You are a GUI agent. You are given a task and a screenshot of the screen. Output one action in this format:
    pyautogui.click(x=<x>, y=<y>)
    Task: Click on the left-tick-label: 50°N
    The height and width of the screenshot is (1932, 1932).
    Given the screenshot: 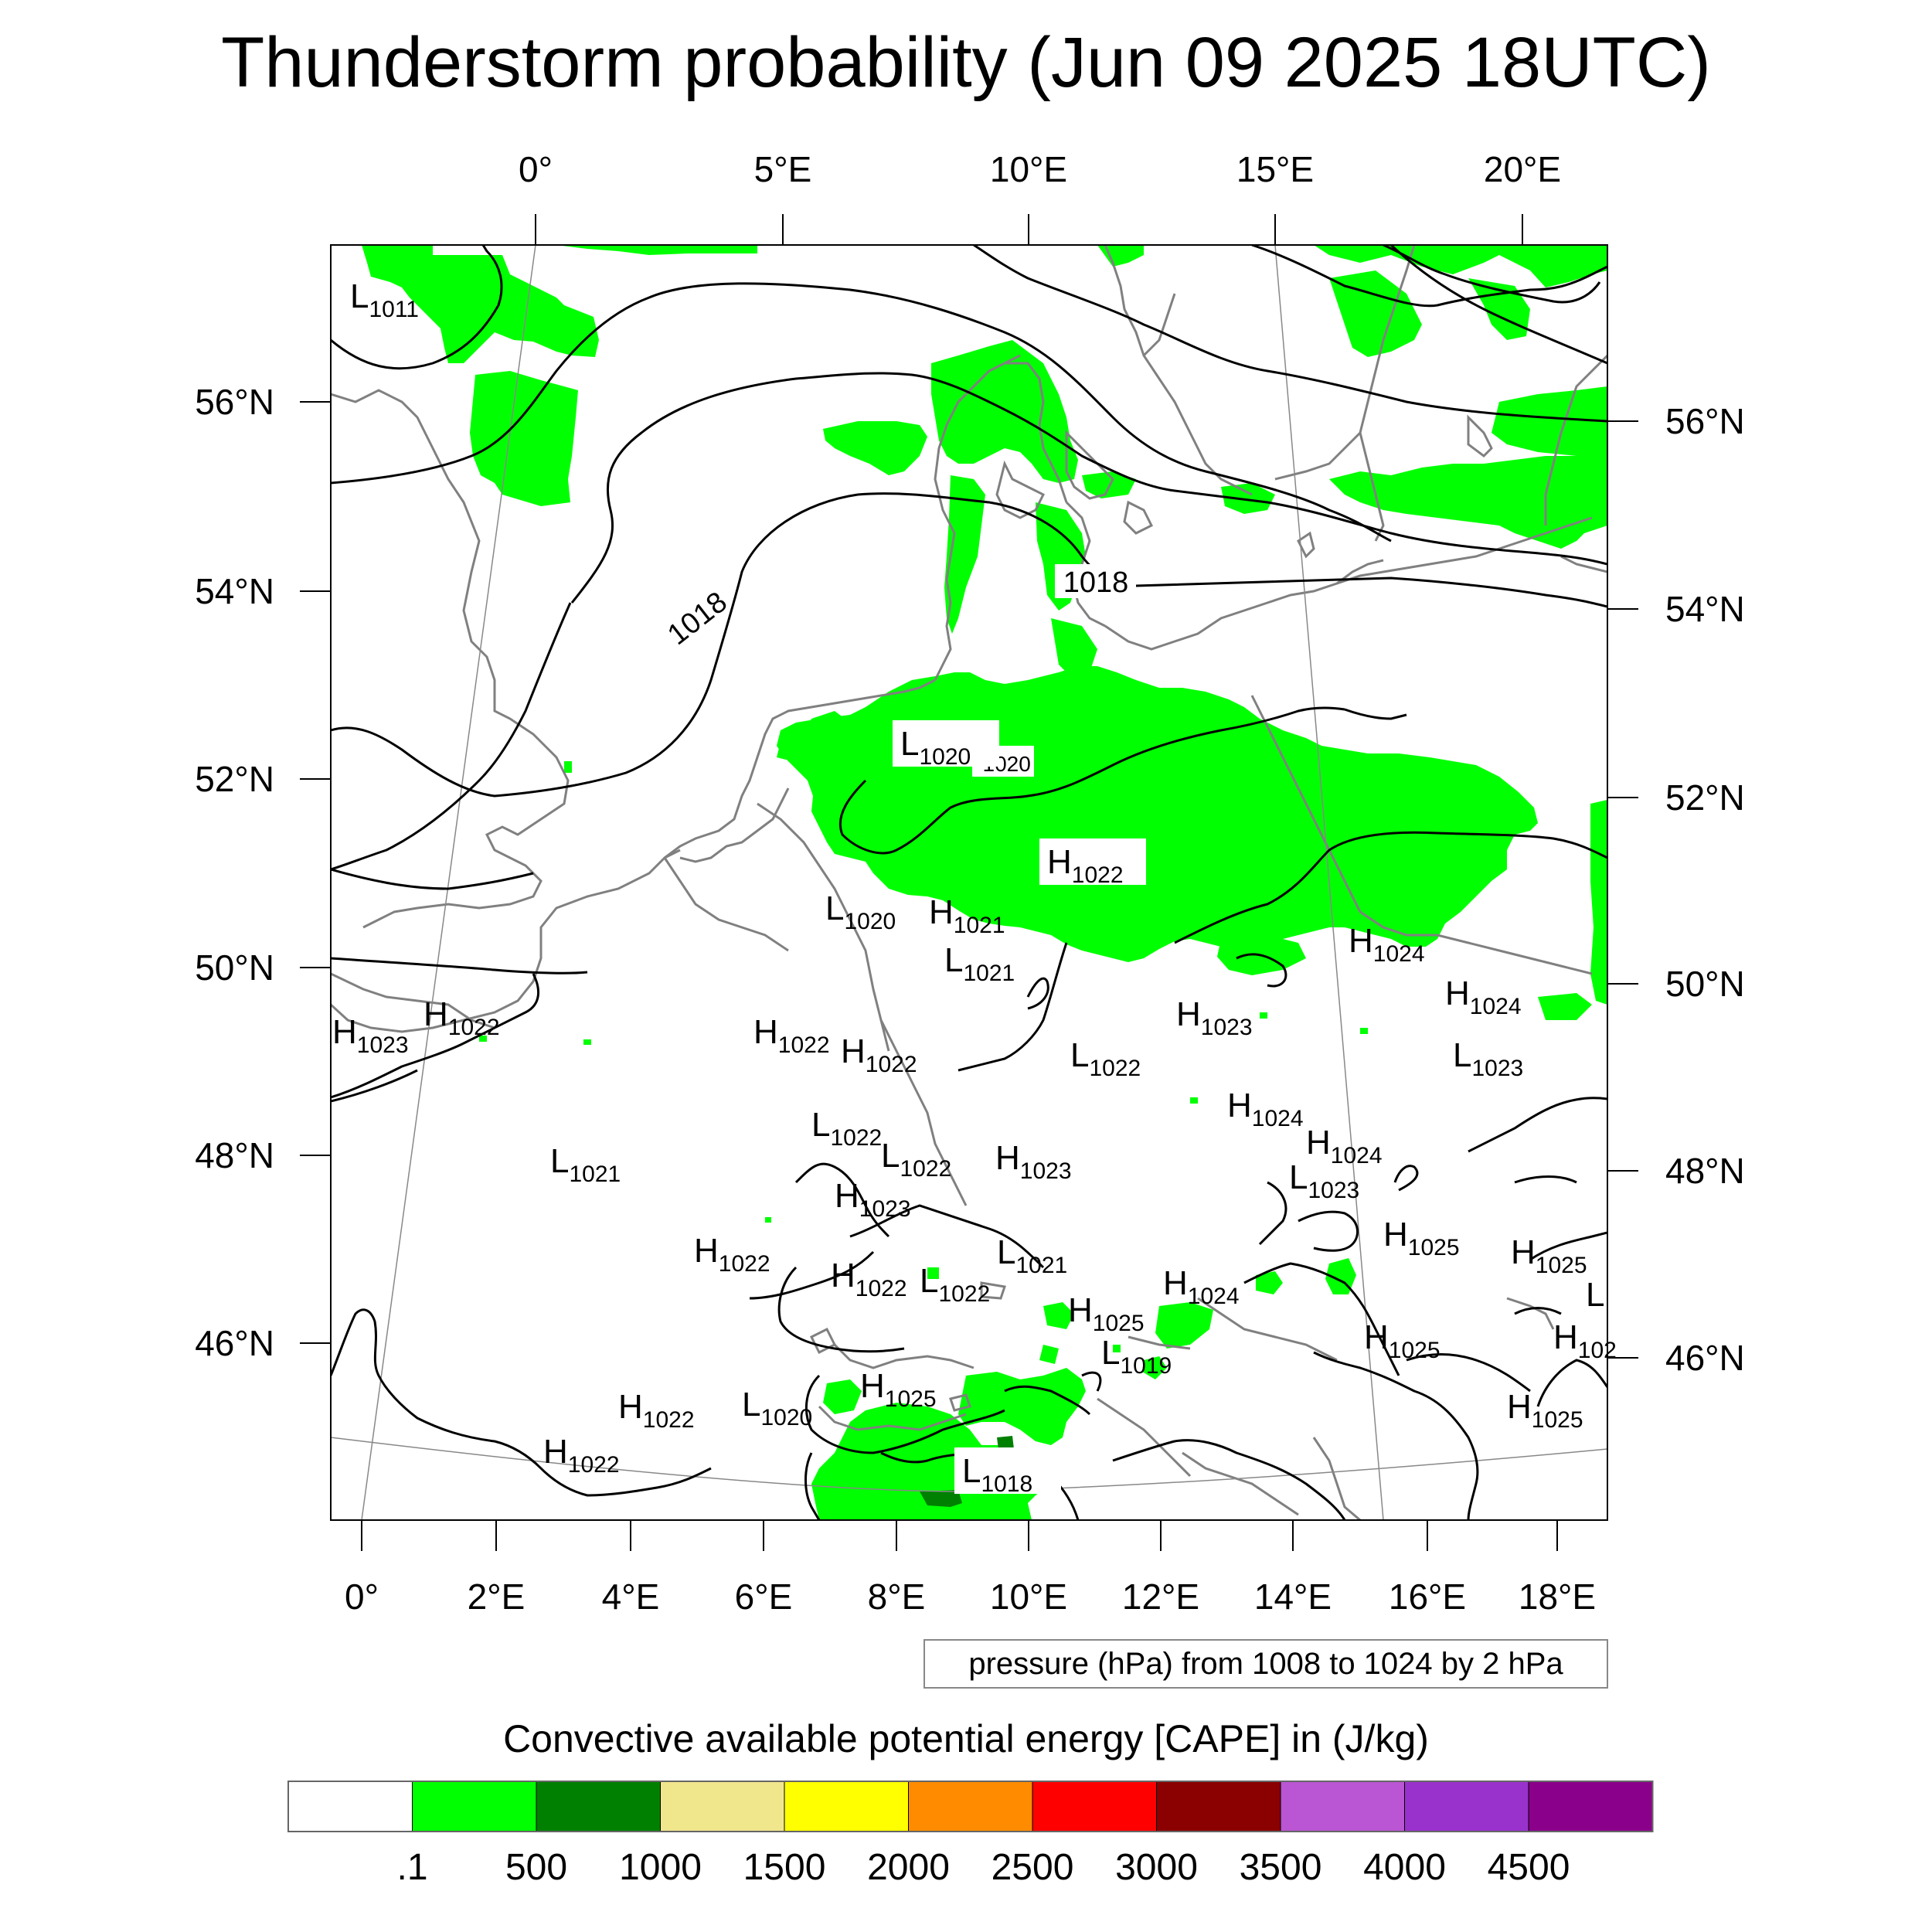 What is the action you would take?
    pyautogui.click(x=235, y=968)
    